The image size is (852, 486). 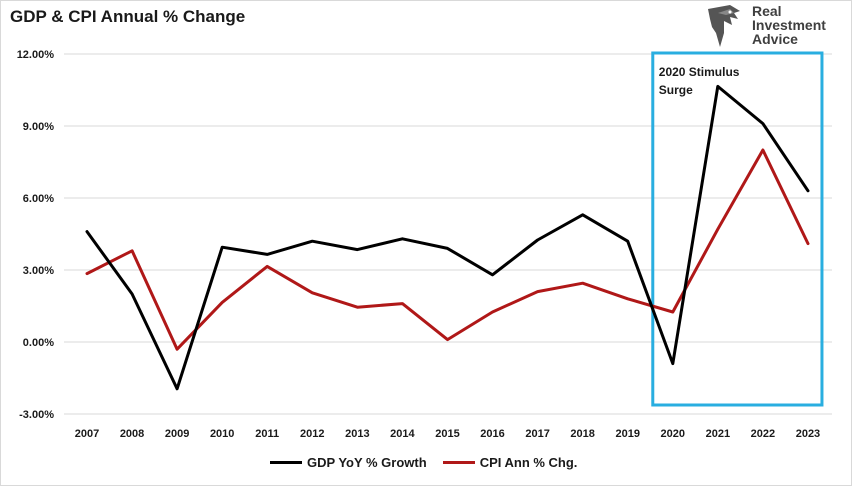 What do you see at coordinates (537, 434) in the screenshot?
I see `x-tick-label: 2017` at bounding box center [537, 434].